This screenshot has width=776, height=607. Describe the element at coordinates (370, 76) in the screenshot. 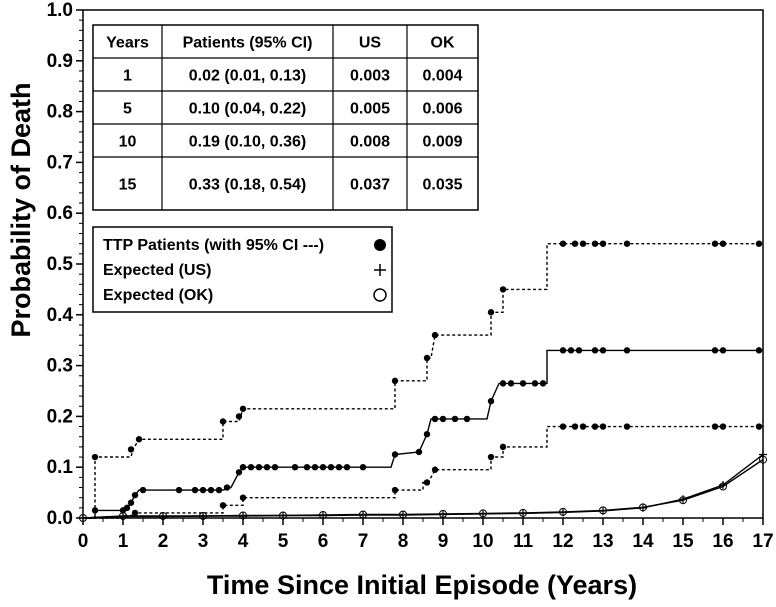

I see `table-cell: 0.003` at that location.